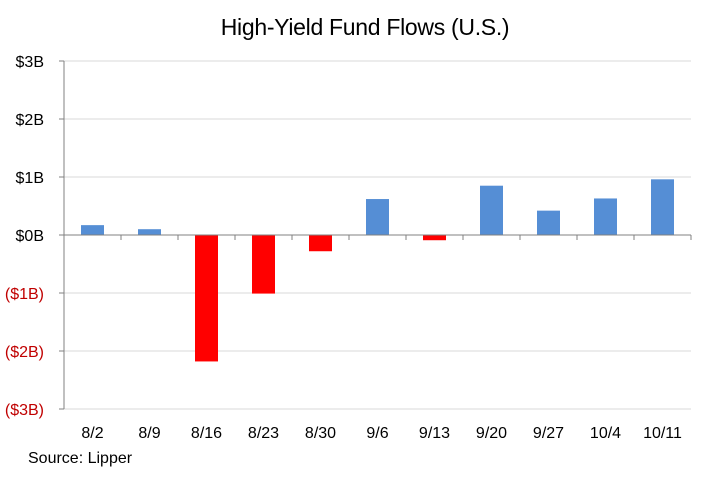 The width and height of the screenshot is (710, 477). Describe the element at coordinates (434, 433) in the screenshot. I see `x-tick-label: 9/13` at that location.